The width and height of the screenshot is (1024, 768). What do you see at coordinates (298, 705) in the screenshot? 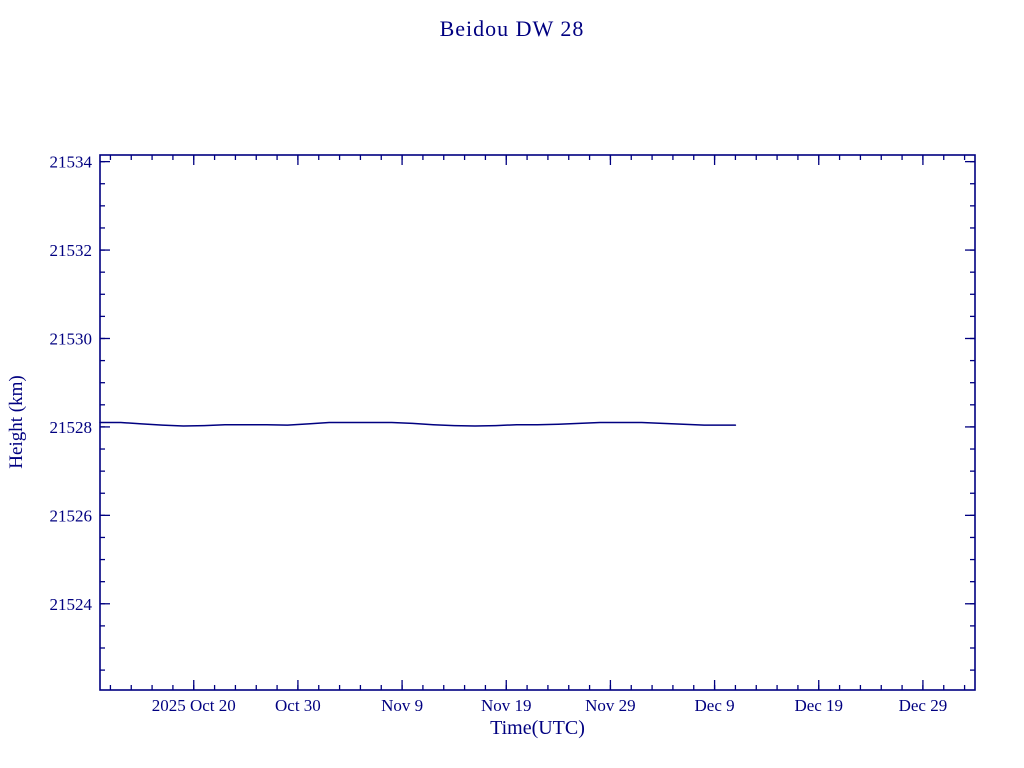
I see `x-tick-label: Oct 30` at bounding box center [298, 705].